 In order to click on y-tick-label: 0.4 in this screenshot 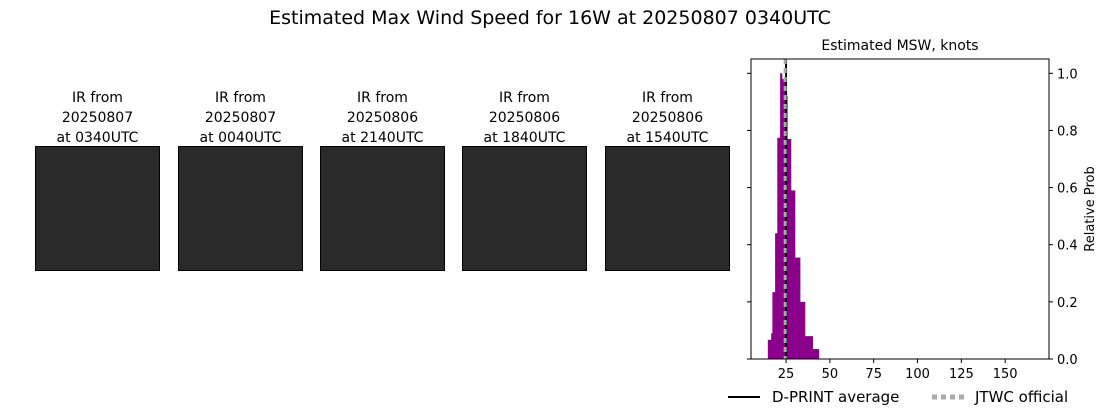, I will do `click(1067, 246)`.